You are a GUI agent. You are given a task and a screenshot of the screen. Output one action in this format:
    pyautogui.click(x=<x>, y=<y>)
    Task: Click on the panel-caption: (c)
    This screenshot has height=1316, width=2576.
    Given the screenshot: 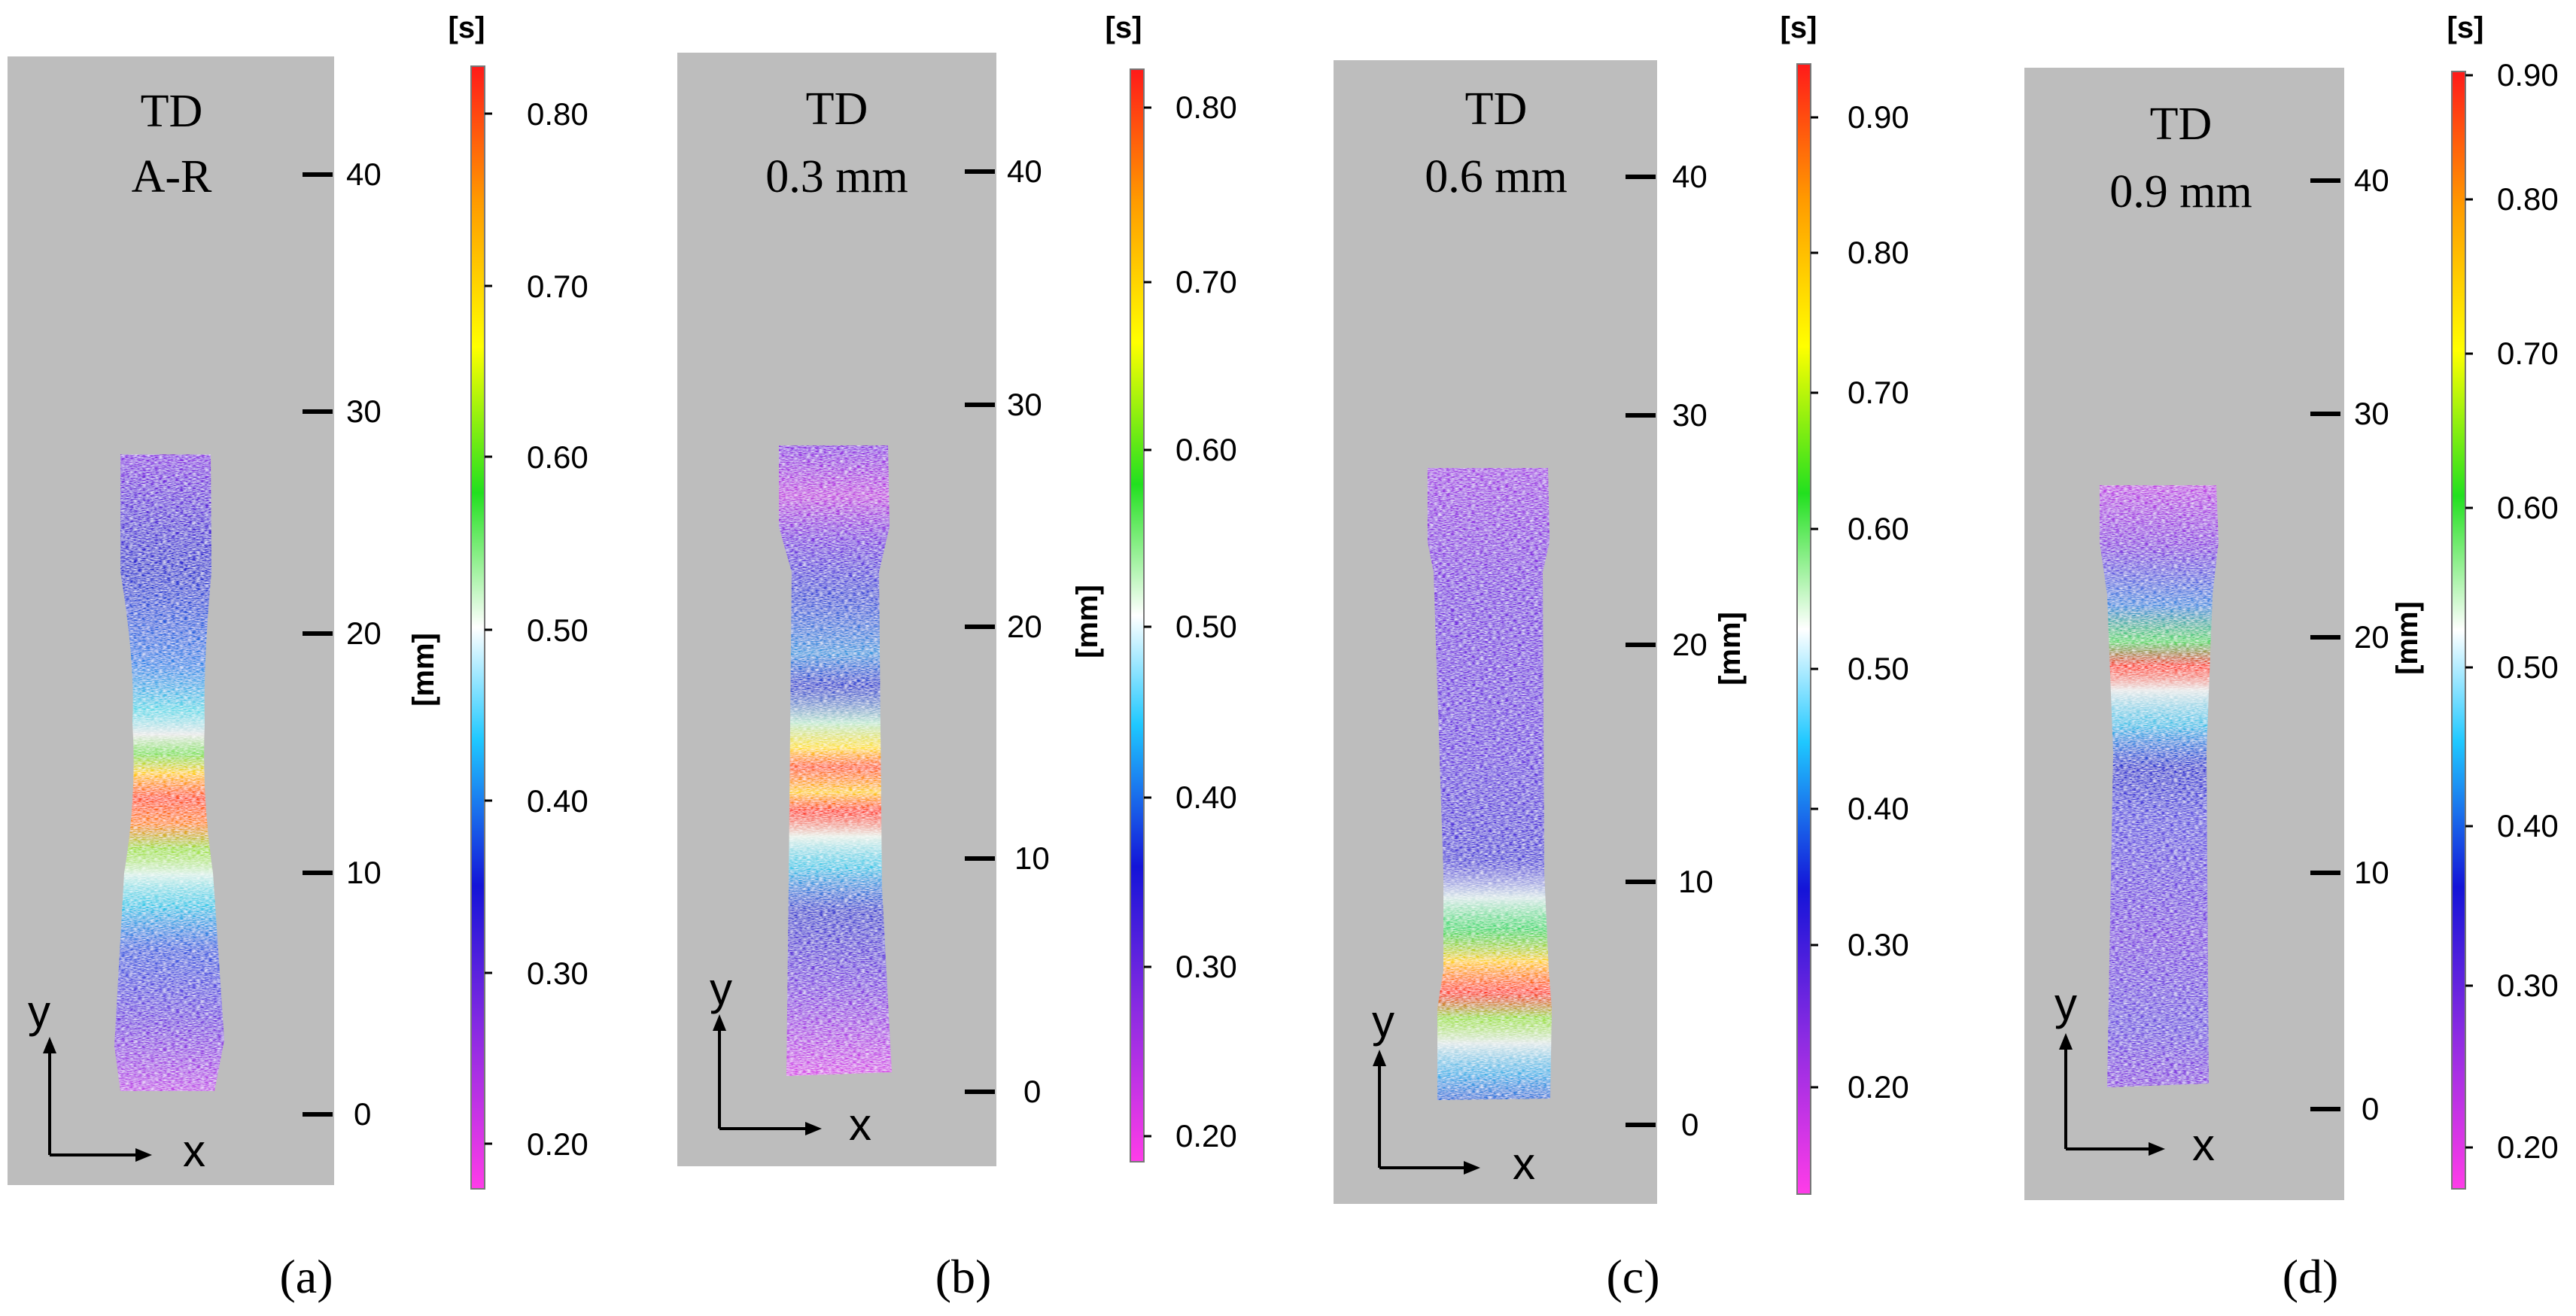 What is the action you would take?
    pyautogui.click(x=1632, y=1276)
    